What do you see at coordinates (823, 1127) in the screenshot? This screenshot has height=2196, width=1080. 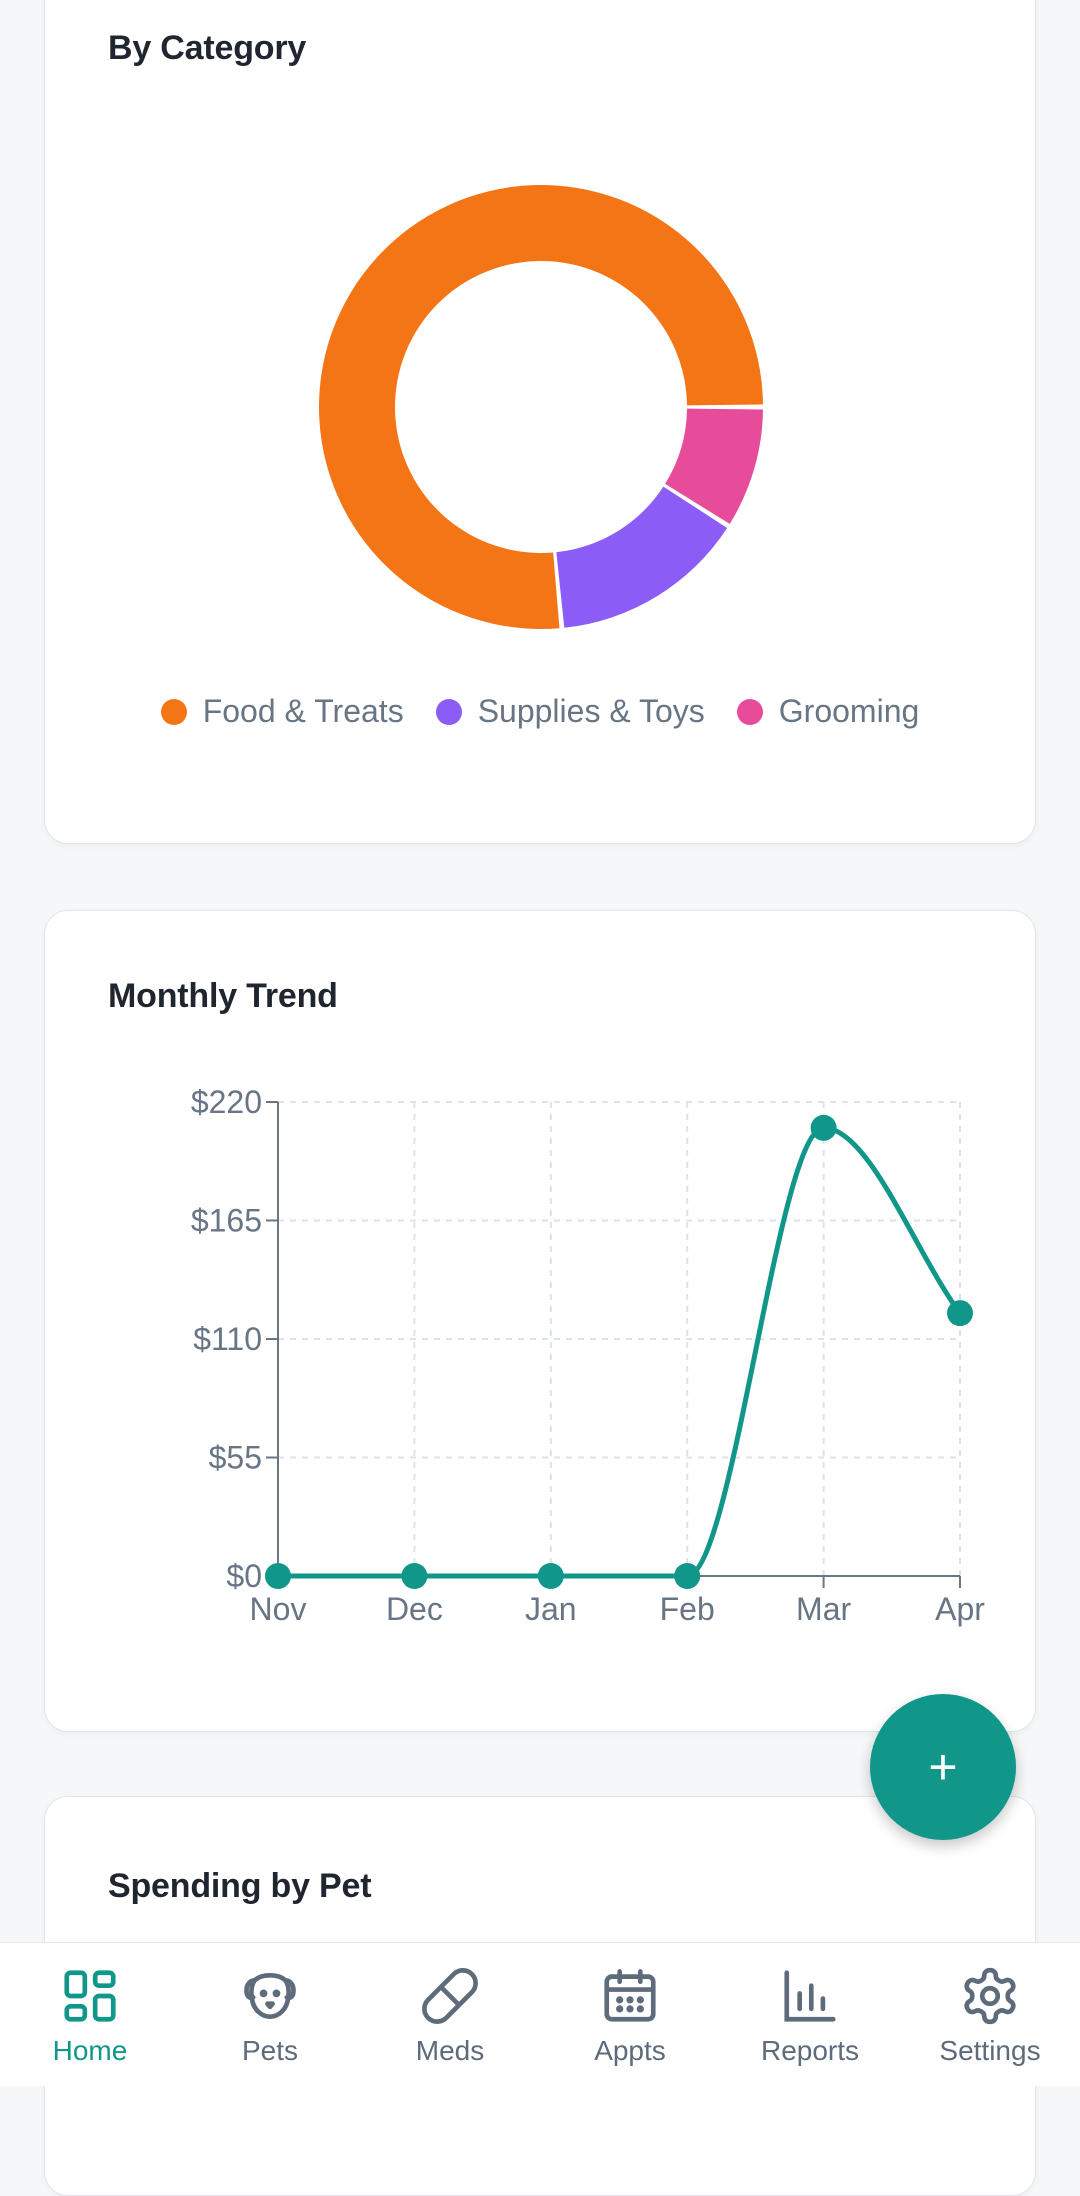 I see `data-point-mar` at bounding box center [823, 1127].